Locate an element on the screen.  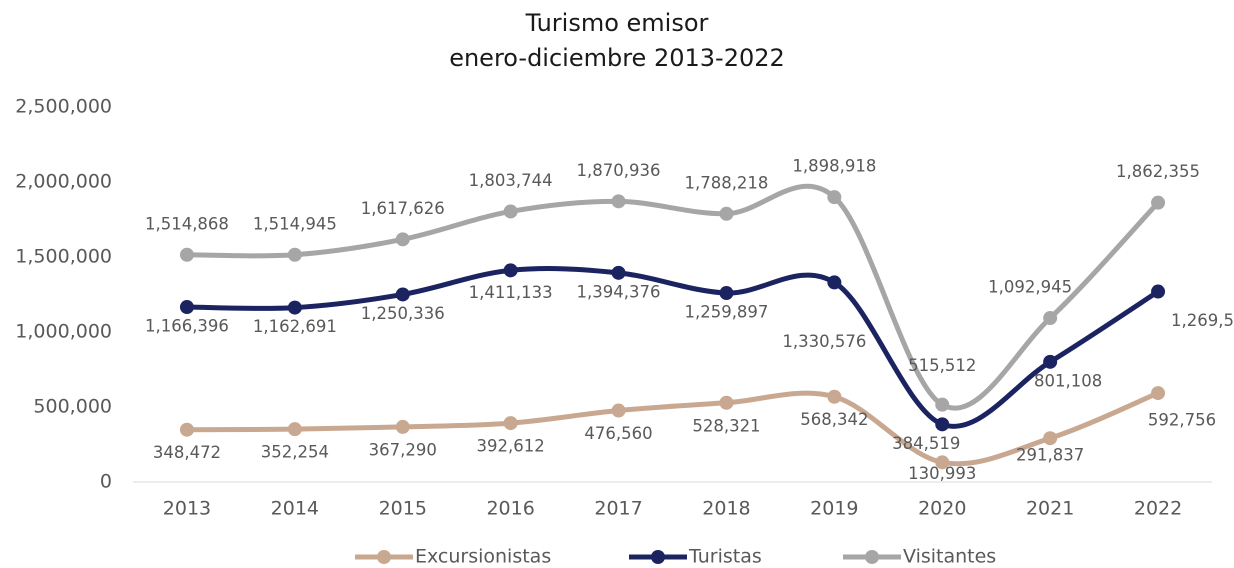
data-label: 1,166,396 is located at coordinates (187, 326).